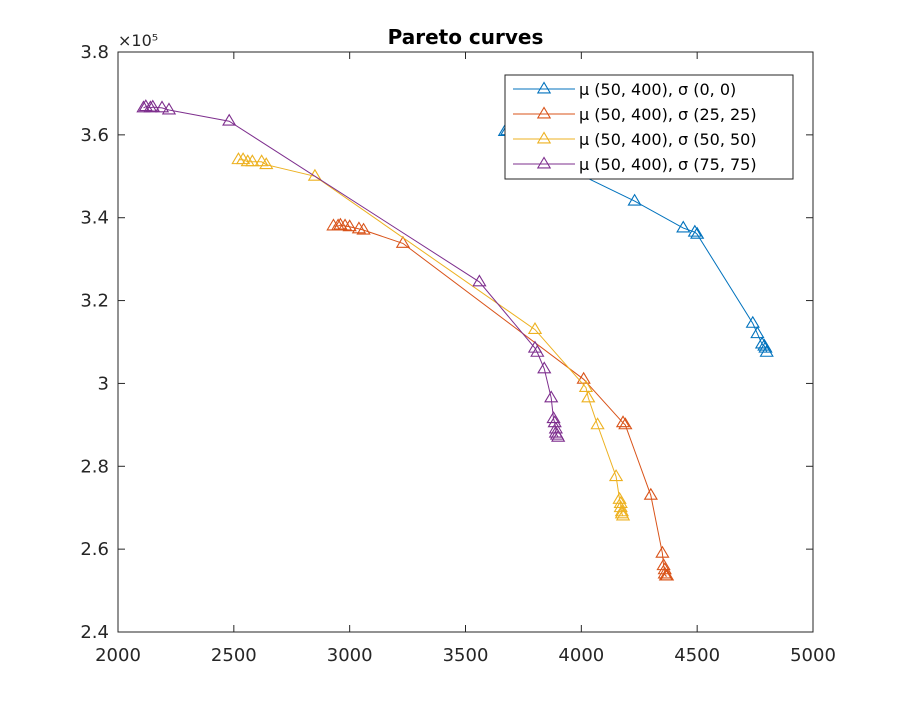 The height and width of the screenshot is (711, 900). I want to click on x-tick-label: 5000, so click(813, 655).